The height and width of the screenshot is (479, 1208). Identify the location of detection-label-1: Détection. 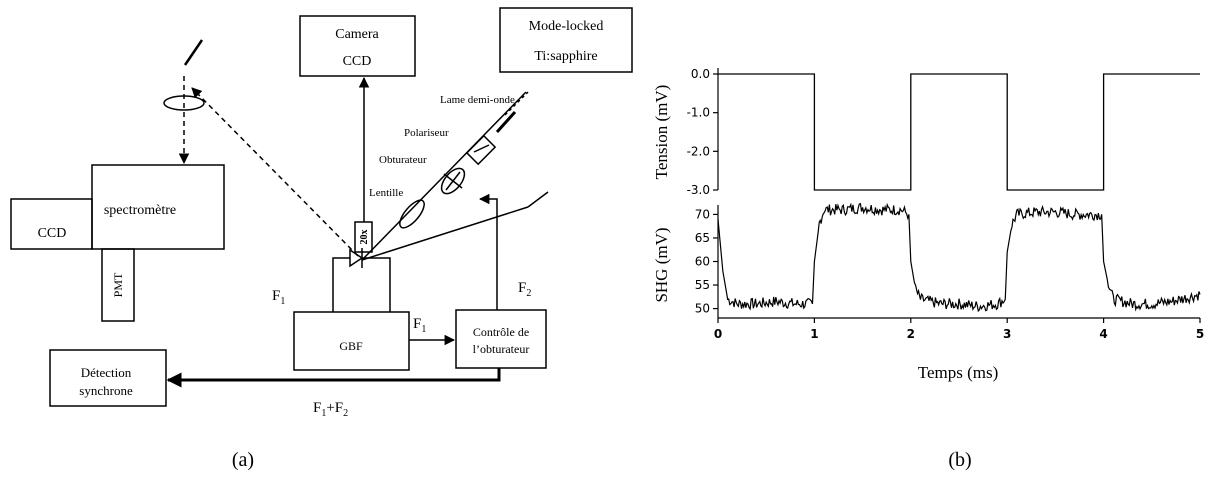
(106, 372).